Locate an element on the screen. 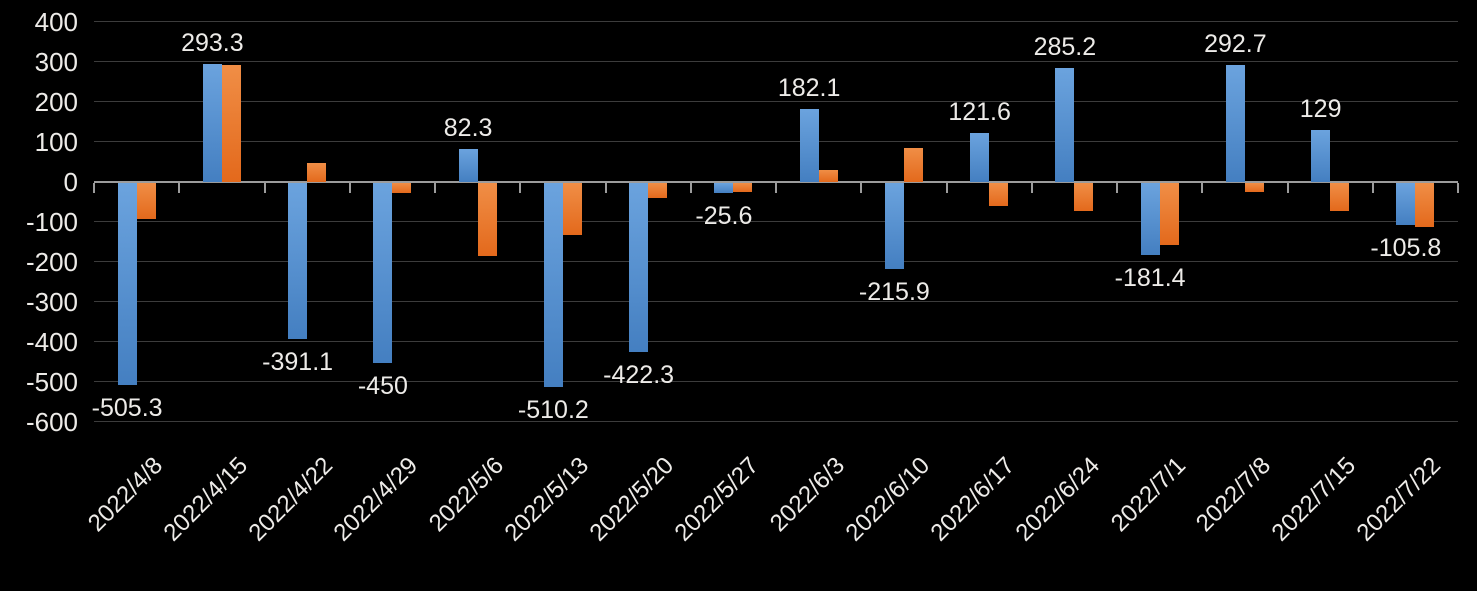 The height and width of the screenshot is (591, 1477). y-axis-tick-label: 300 is located at coordinates (56, 61).